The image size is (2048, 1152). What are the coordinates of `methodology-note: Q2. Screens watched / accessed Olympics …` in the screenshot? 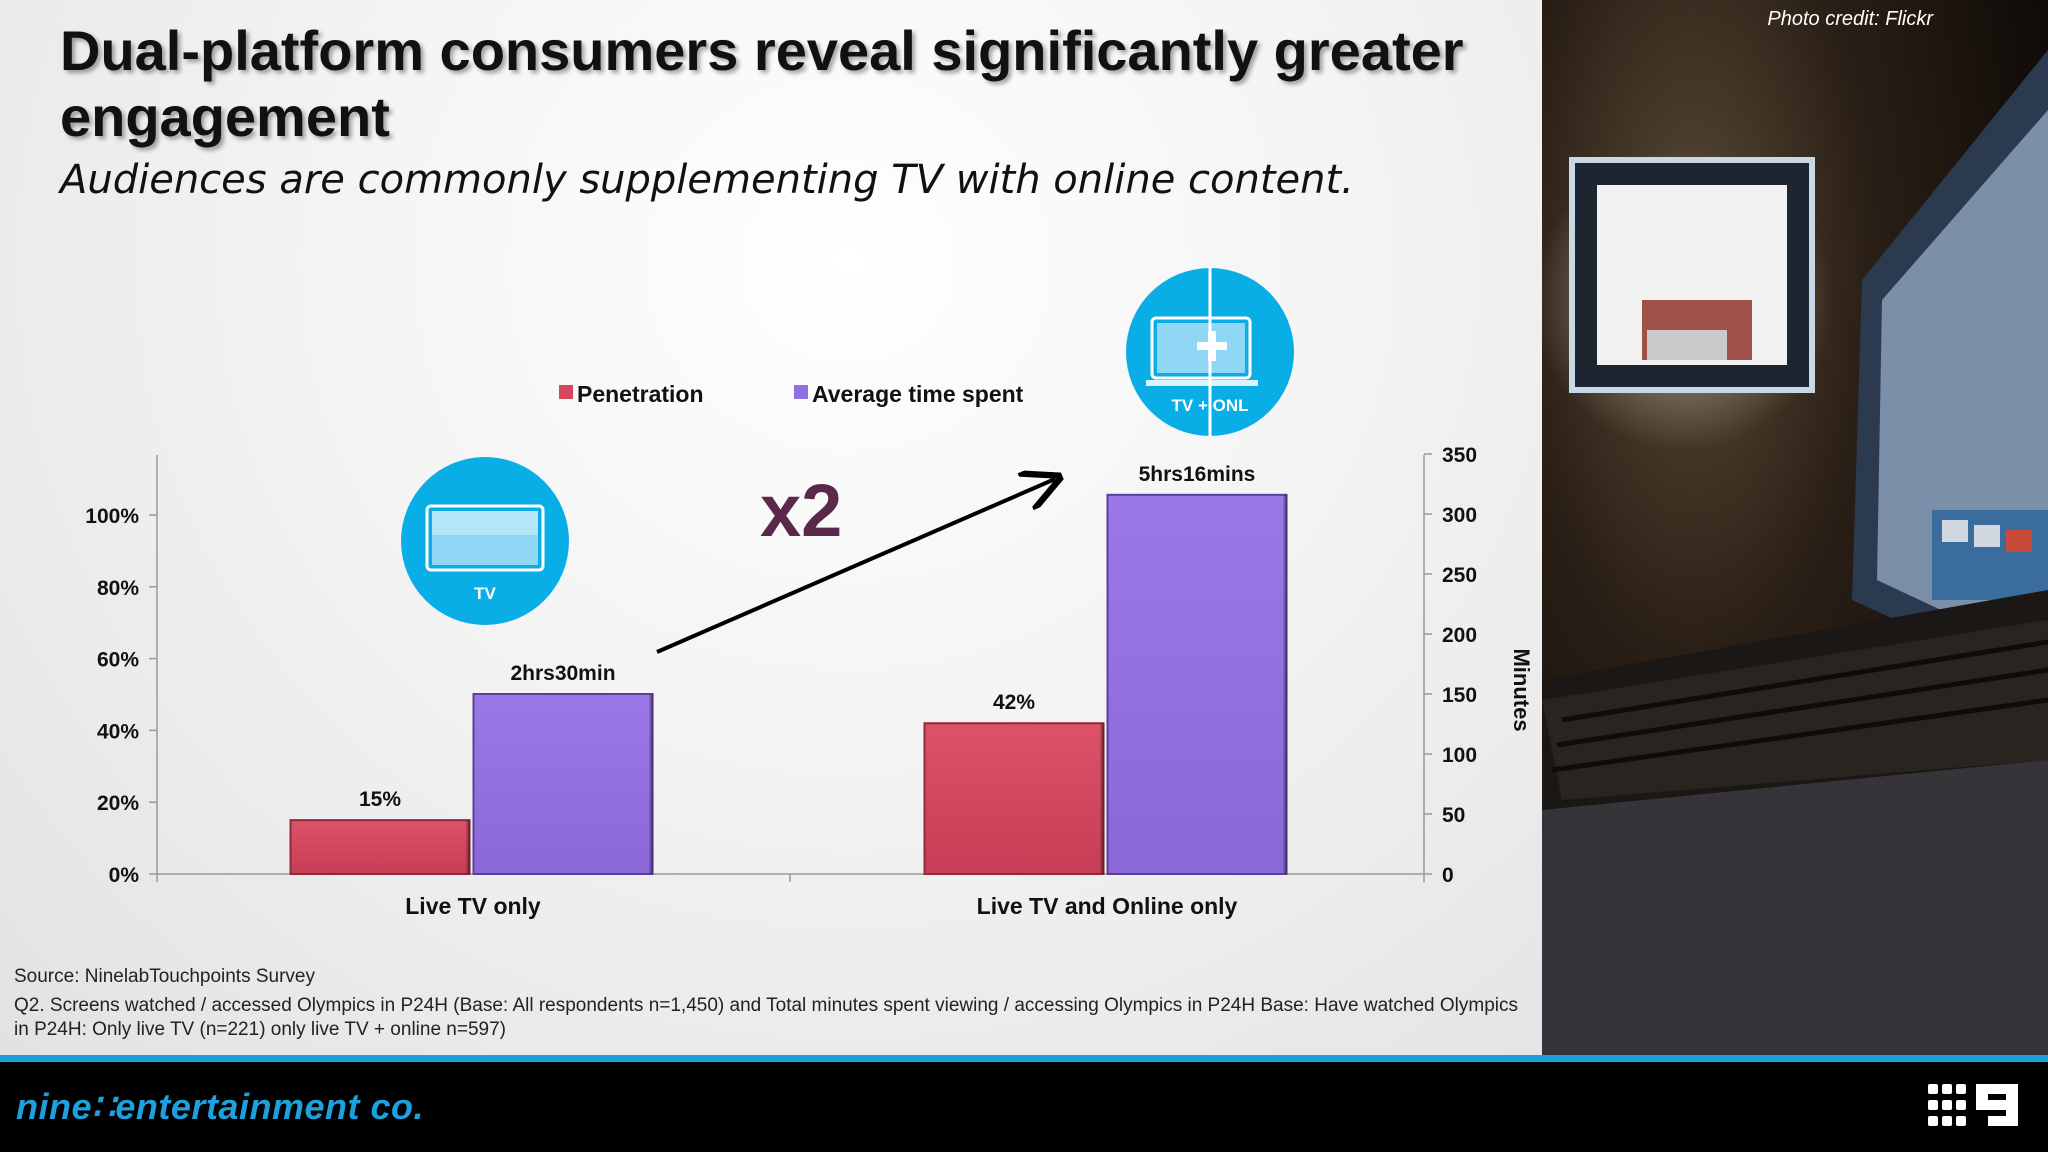 It's located at (766, 1017).